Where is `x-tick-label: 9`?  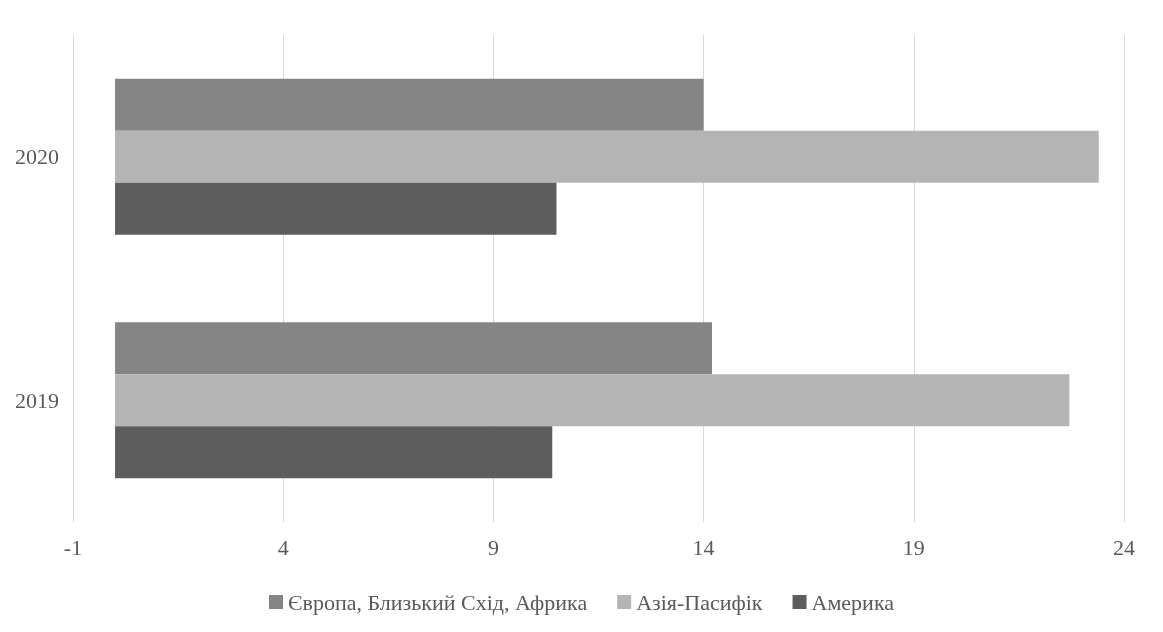
x-tick-label: 9 is located at coordinates (493, 547).